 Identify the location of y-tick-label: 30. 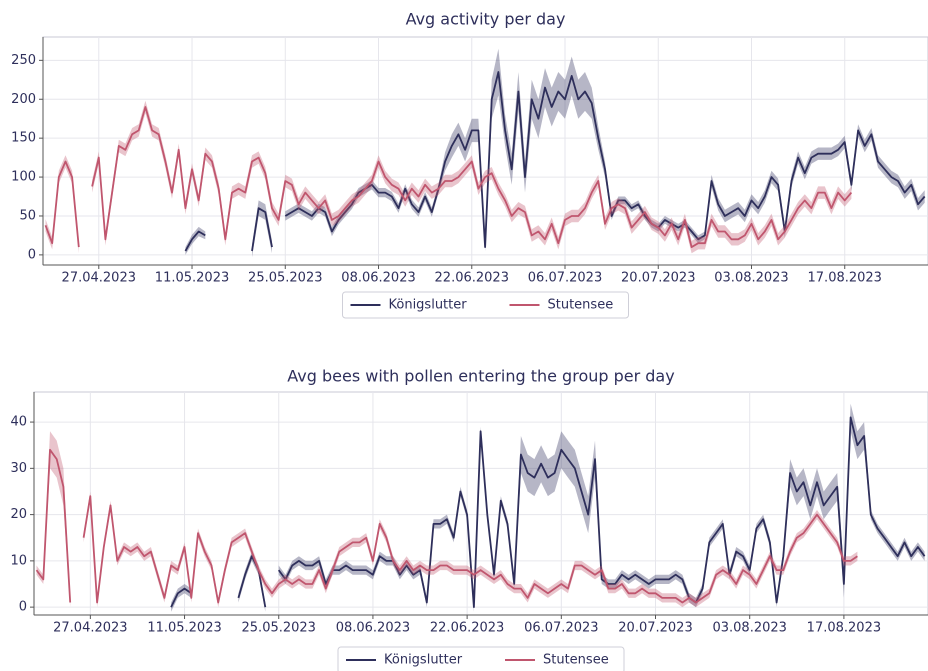
(18, 468).